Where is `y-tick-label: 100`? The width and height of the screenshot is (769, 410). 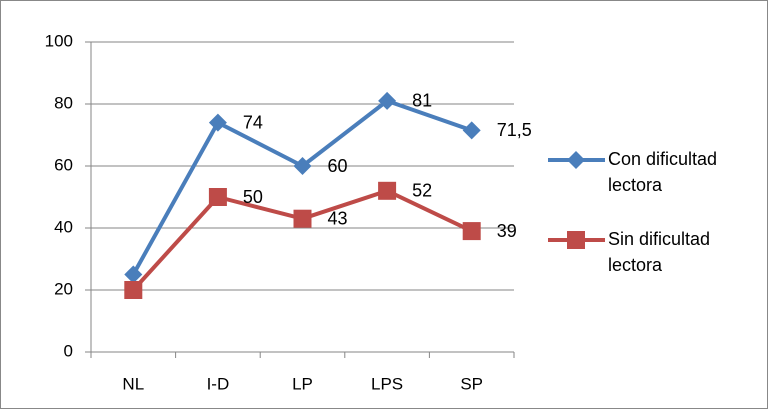 y-tick-label: 100 is located at coordinates (59, 40).